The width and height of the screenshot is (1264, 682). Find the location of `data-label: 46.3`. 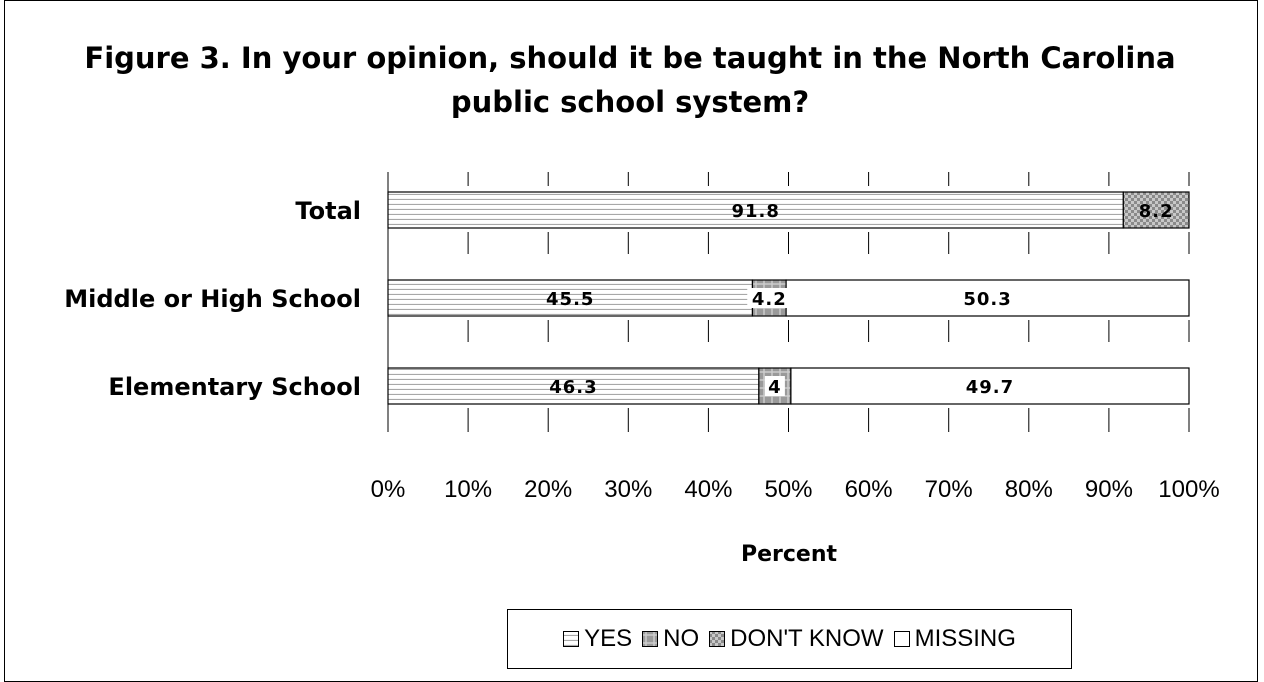

data-label: 46.3 is located at coordinates (573, 387).